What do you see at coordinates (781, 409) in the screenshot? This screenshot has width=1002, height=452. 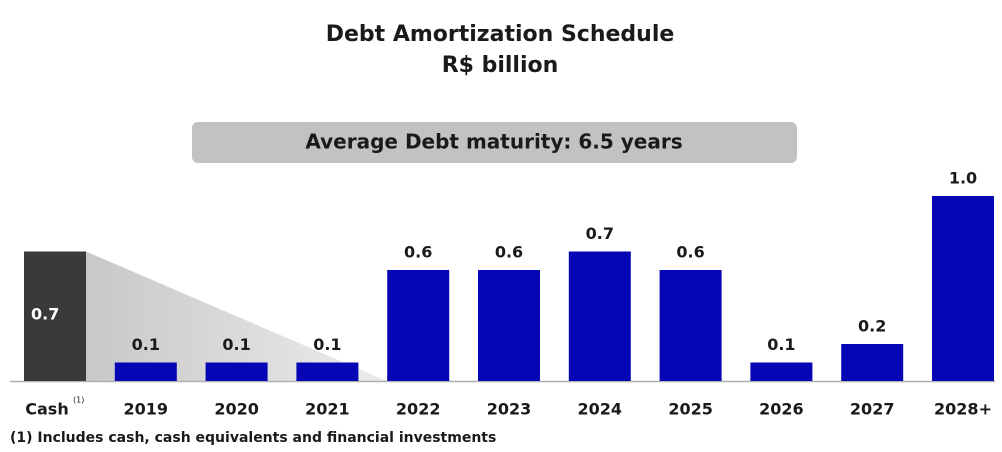 I see `x-tick-label: 2026` at bounding box center [781, 409].